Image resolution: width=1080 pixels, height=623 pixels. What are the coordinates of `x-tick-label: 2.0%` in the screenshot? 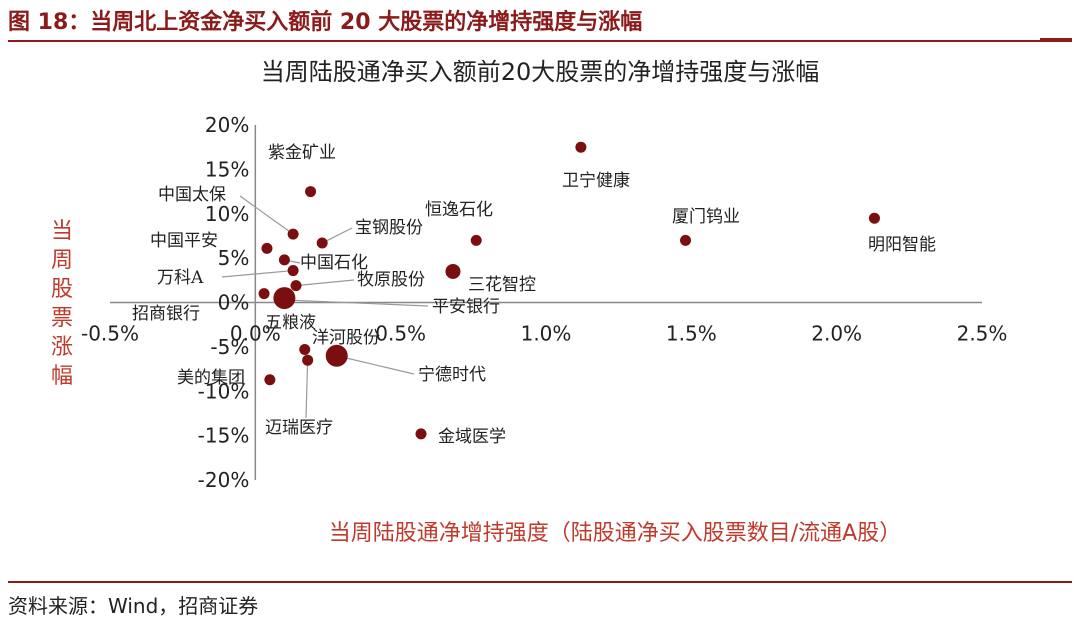 It's located at (836, 334).